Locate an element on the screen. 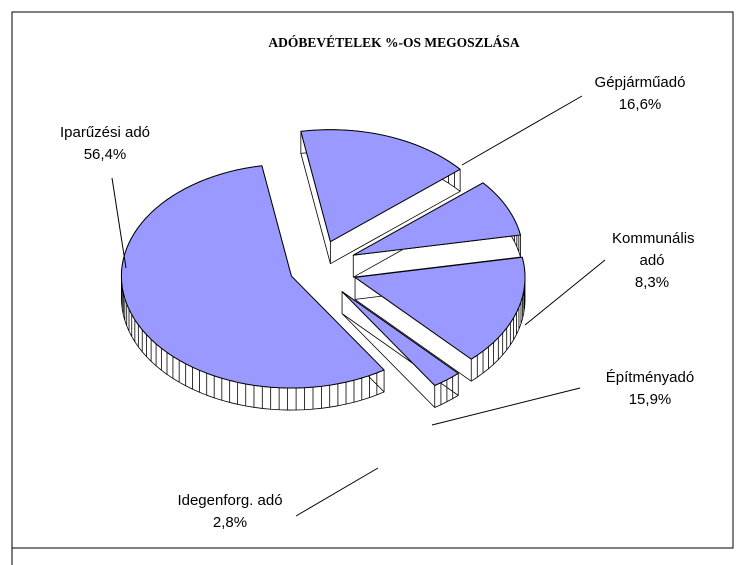 The image size is (744, 565). slice-label: Iparűzési adó 56,4% is located at coordinates (105, 144).